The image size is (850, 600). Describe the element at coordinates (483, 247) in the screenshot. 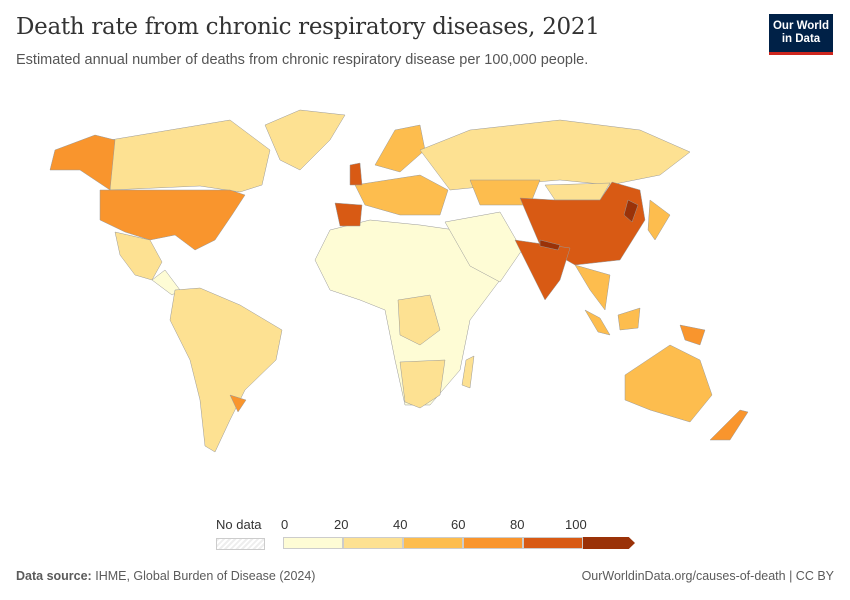

I see `region-middle-east` at that location.